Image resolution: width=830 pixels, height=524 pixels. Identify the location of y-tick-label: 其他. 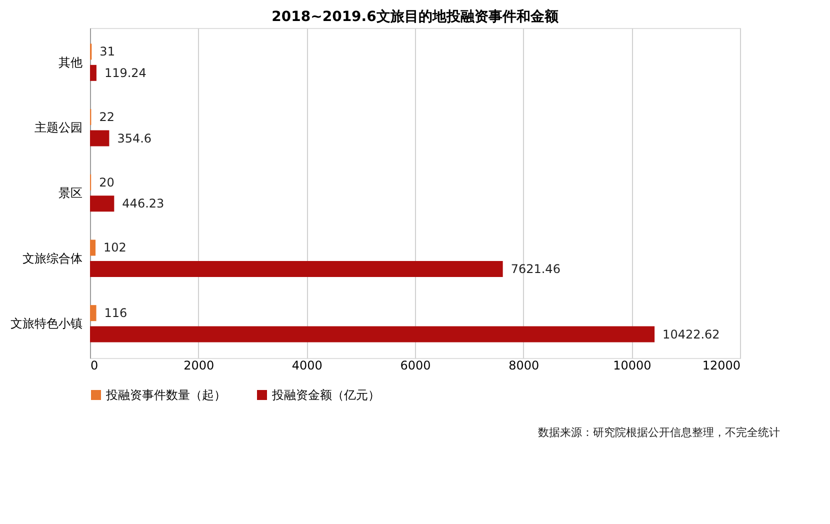
(70, 62).